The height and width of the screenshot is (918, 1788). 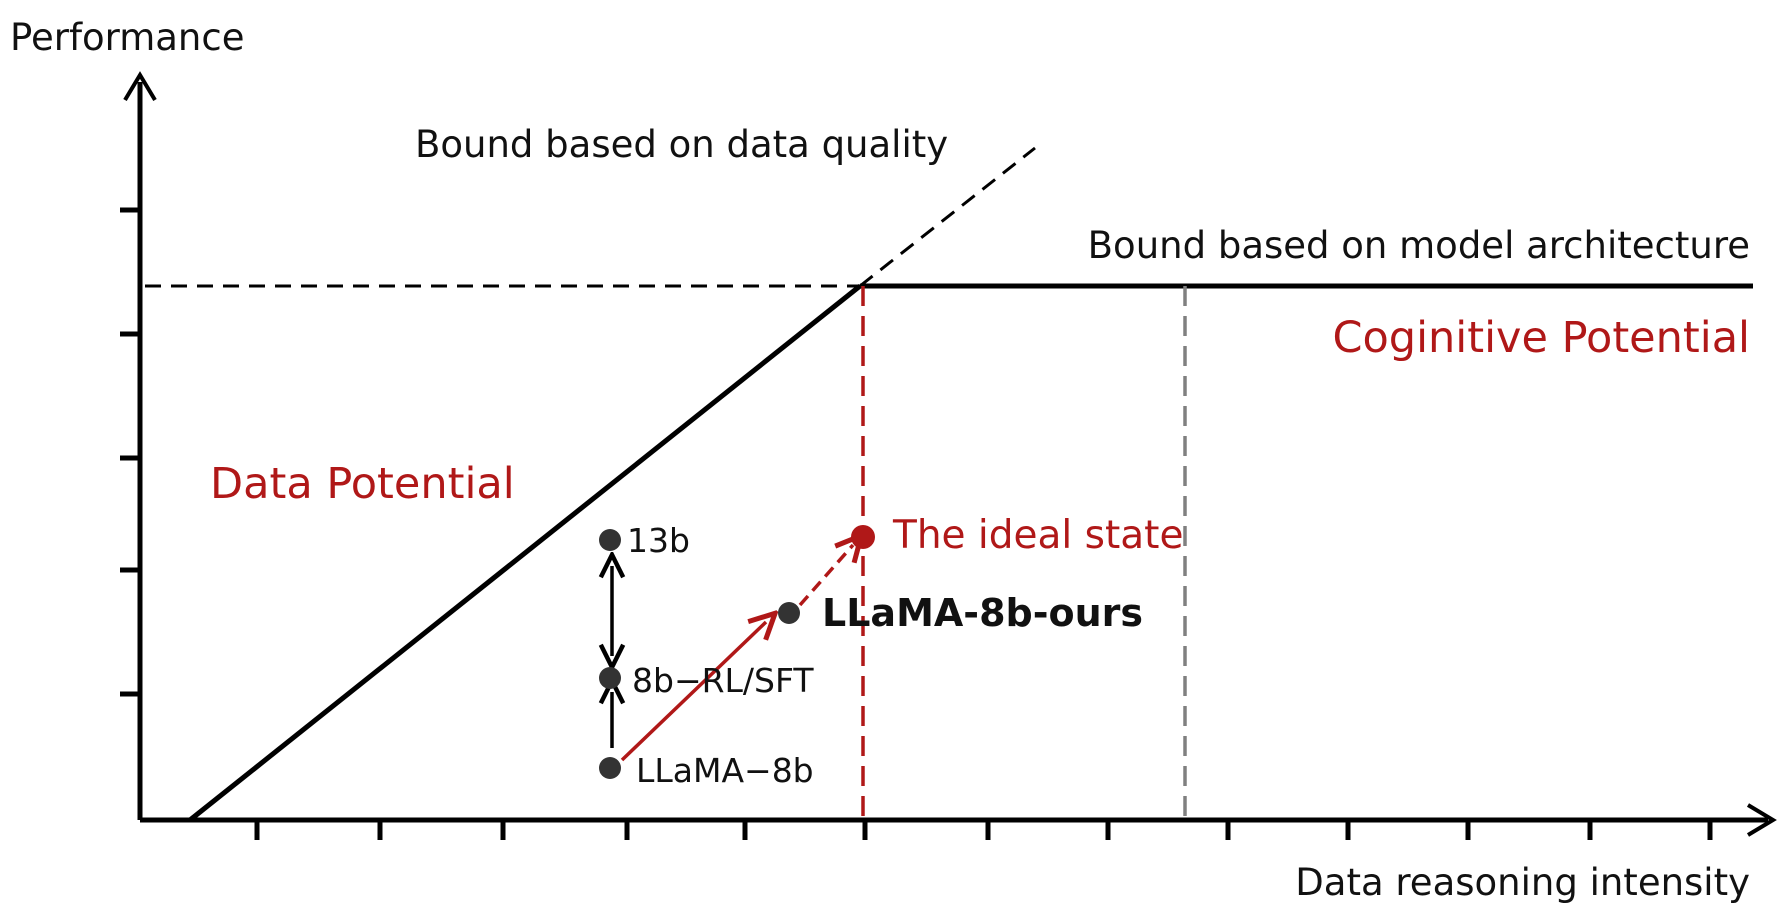 What do you see at coordinates (127, 37) in the screenshot?
I see `y-axis-label: Performance` at bounding box center [127, 37].